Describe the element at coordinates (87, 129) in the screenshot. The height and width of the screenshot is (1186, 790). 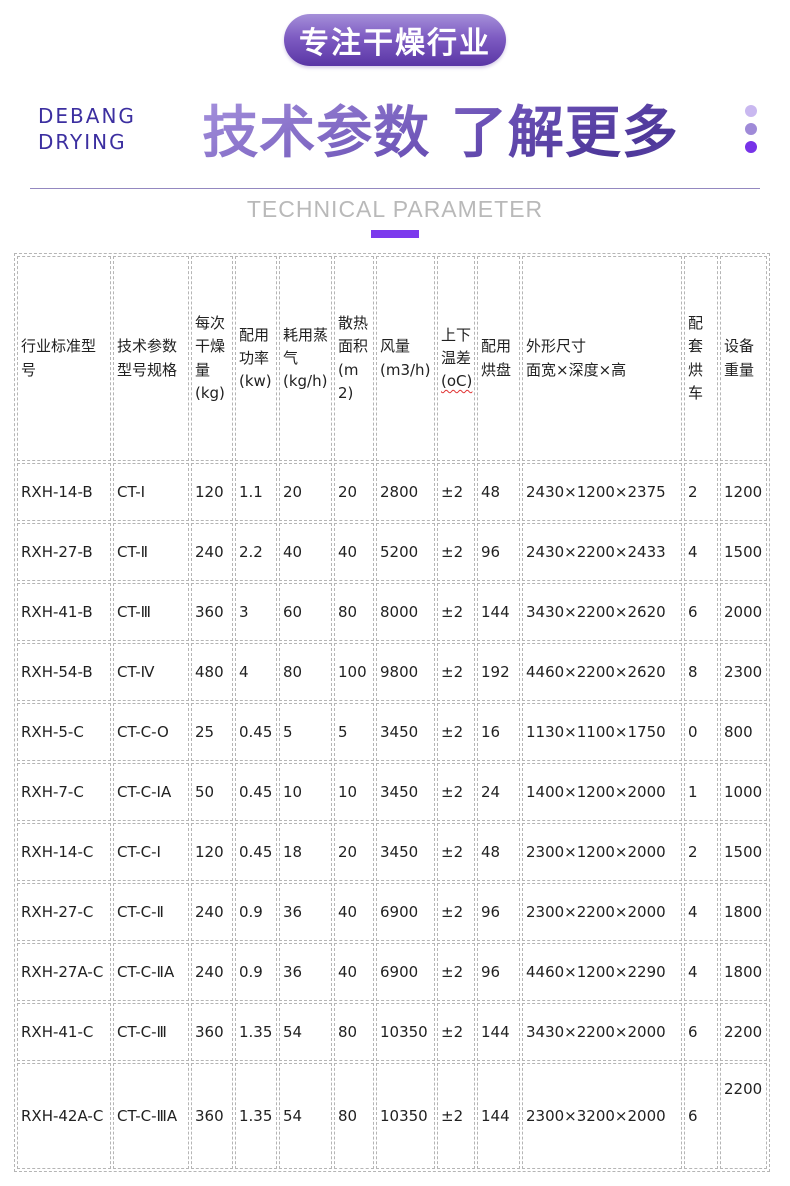
I see `brand-logo: DEBANG DRYING` at that location.